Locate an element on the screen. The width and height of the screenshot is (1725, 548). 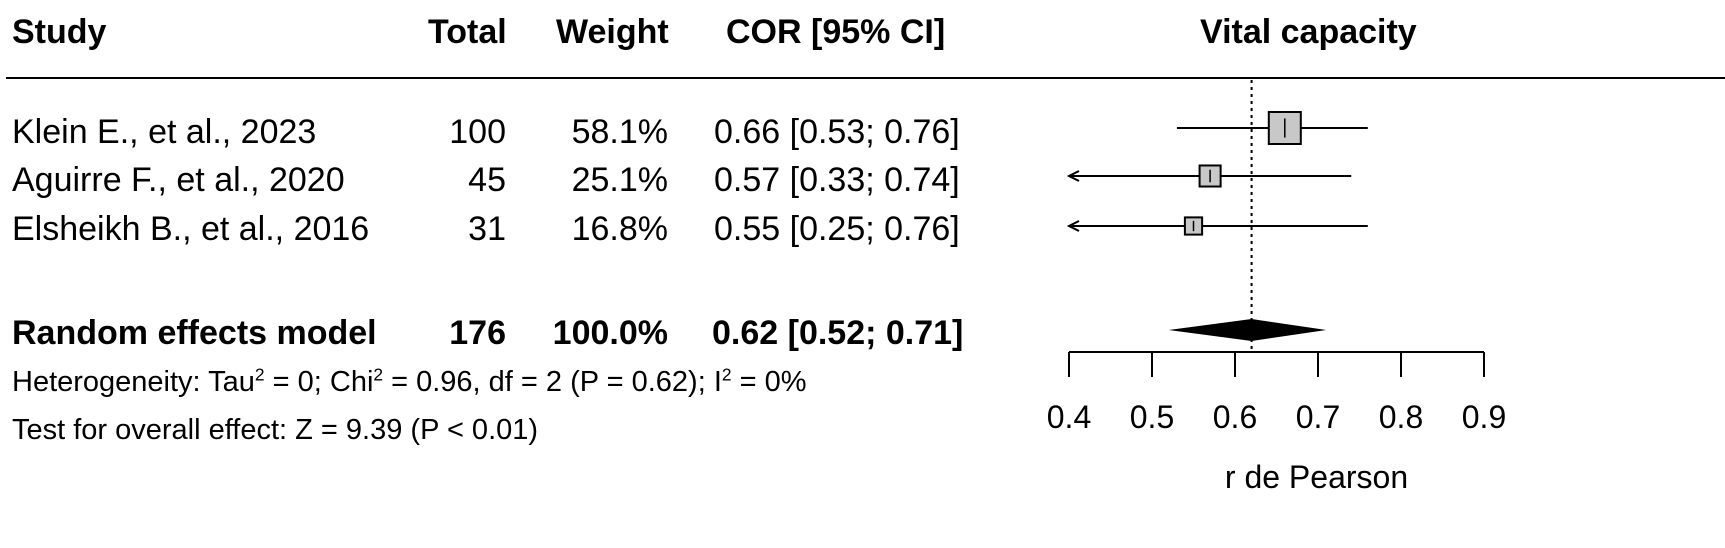
x-tick-label: 0.7 is located at coordinates (1318, 417).